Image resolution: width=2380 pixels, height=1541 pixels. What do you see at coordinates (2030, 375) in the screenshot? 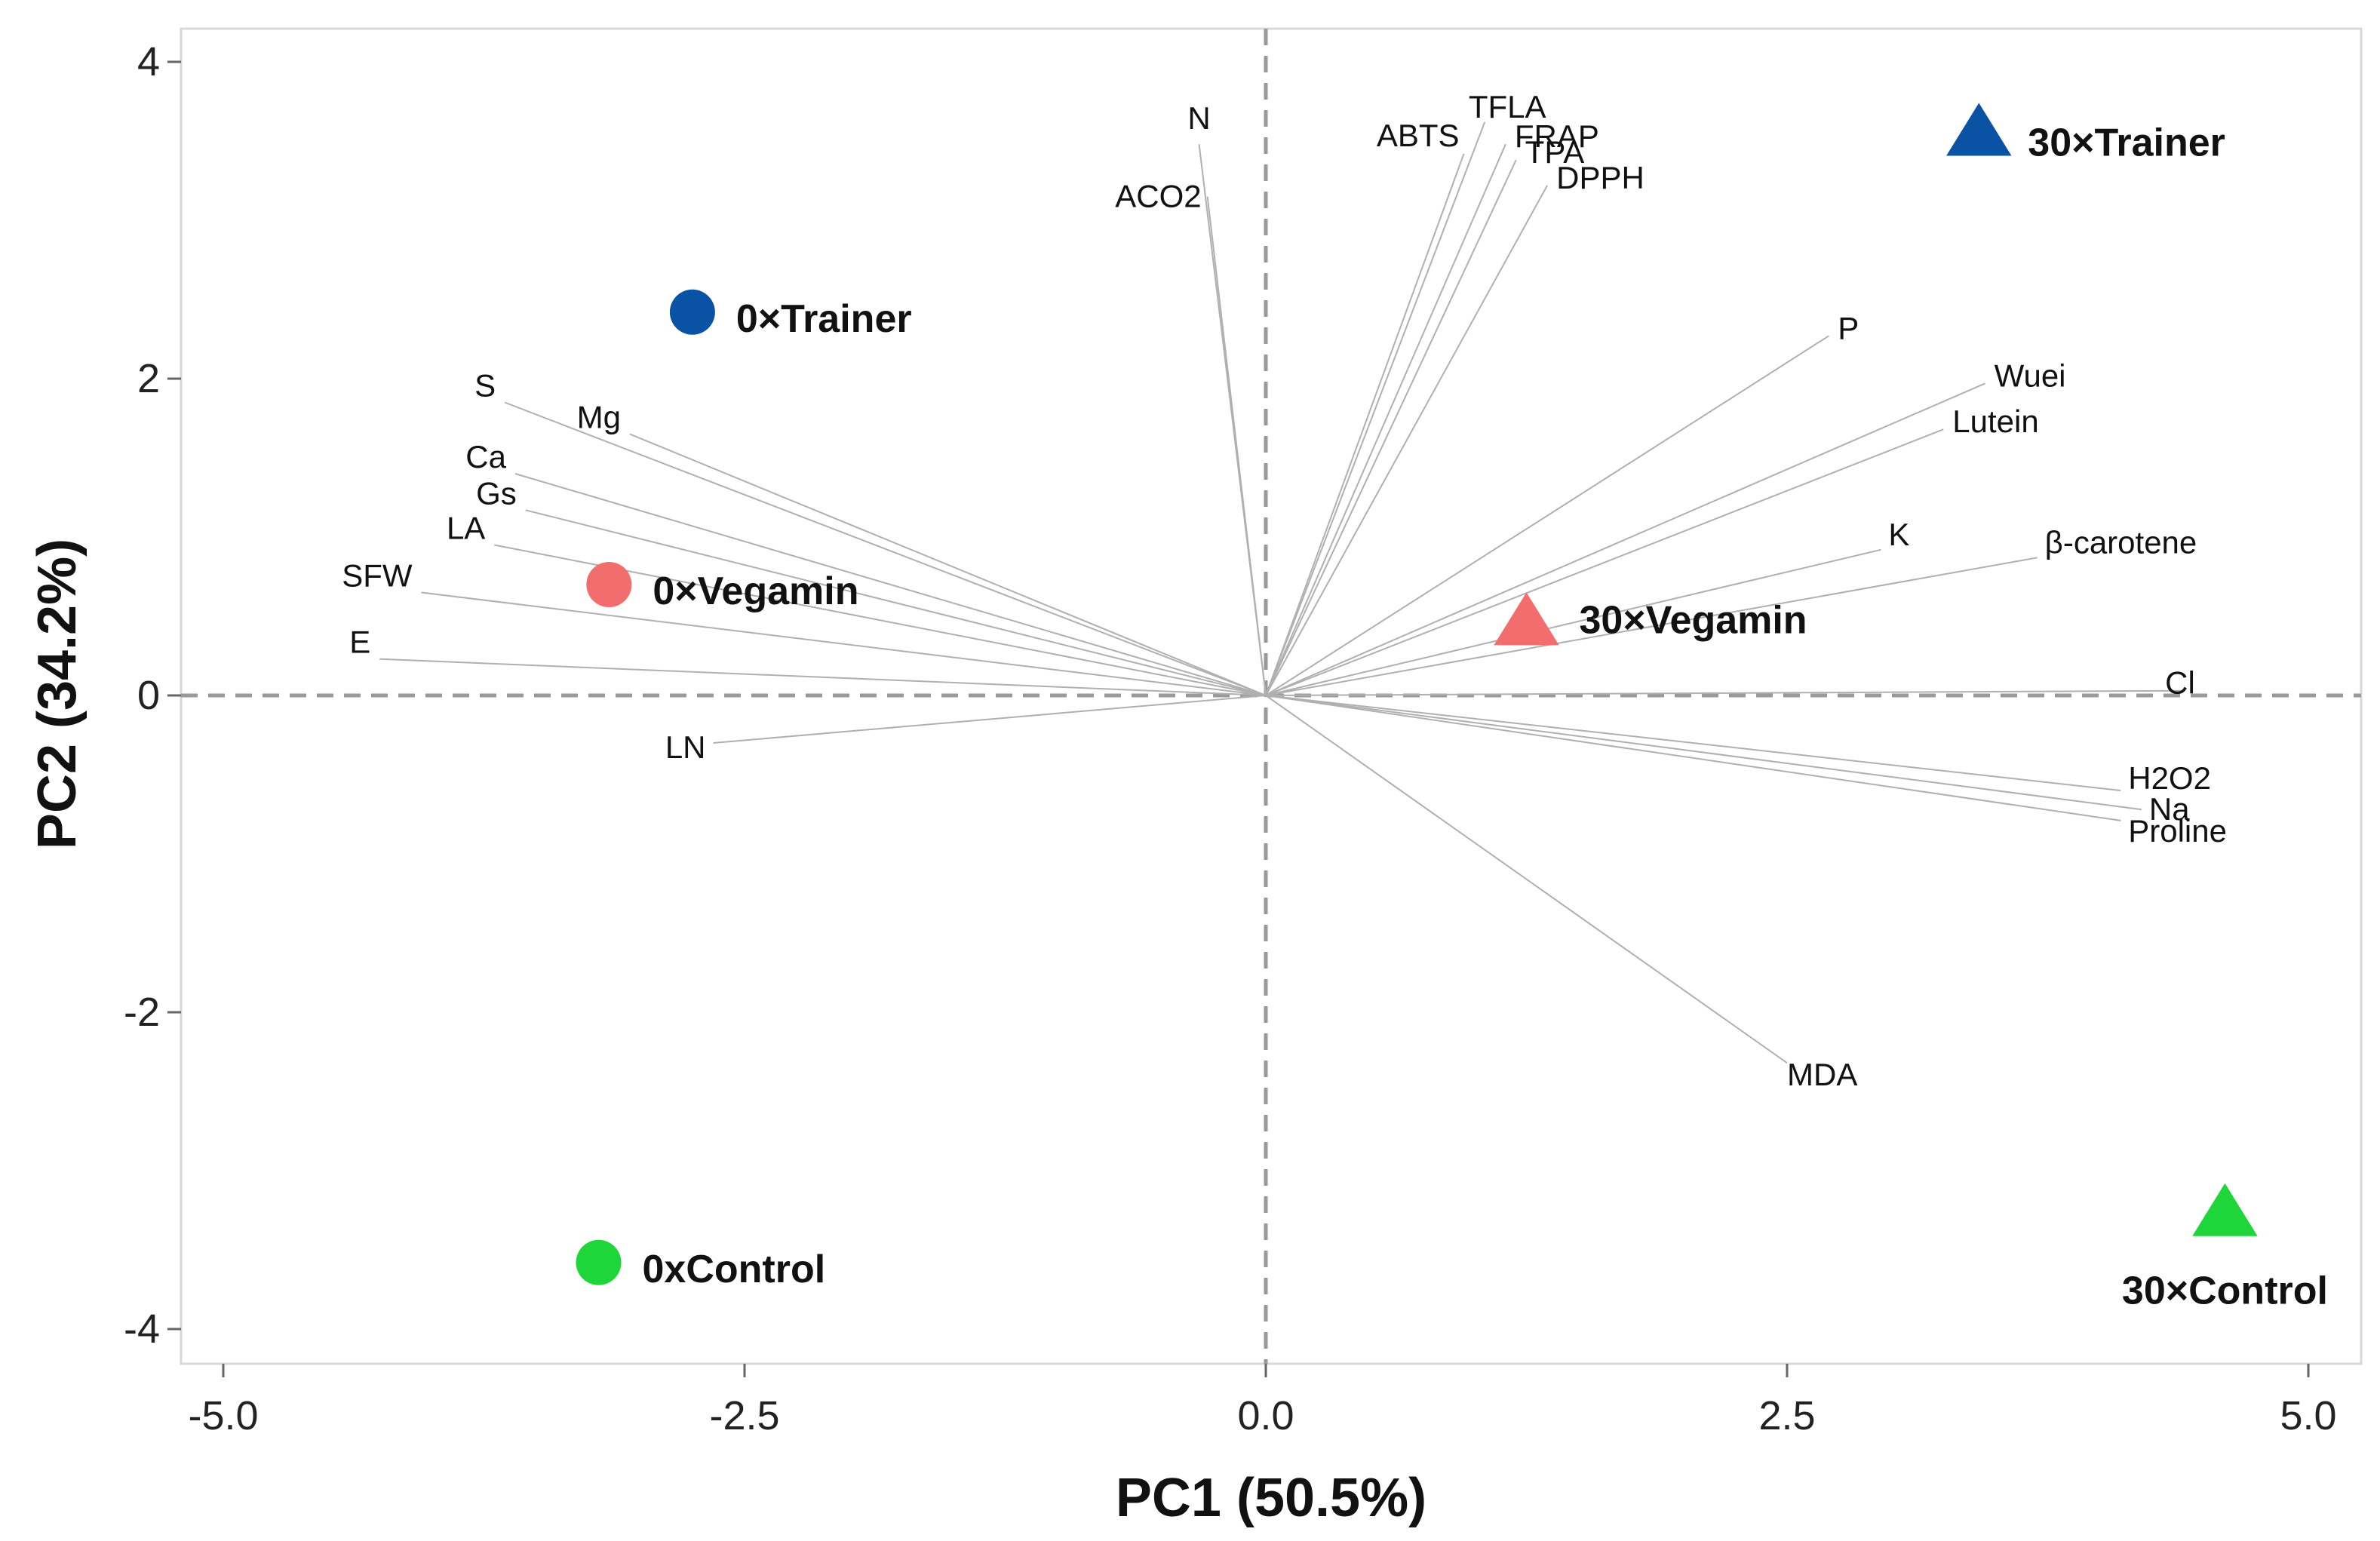
I see `loading-label: Wuei` at bounding box center [2030, 375].